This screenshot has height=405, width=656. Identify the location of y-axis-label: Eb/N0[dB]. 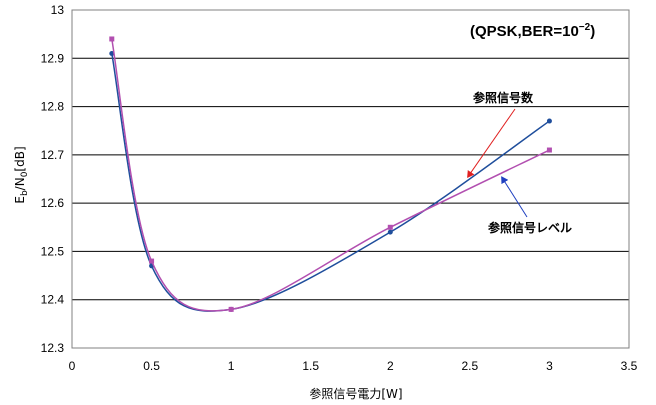
(21, 174).